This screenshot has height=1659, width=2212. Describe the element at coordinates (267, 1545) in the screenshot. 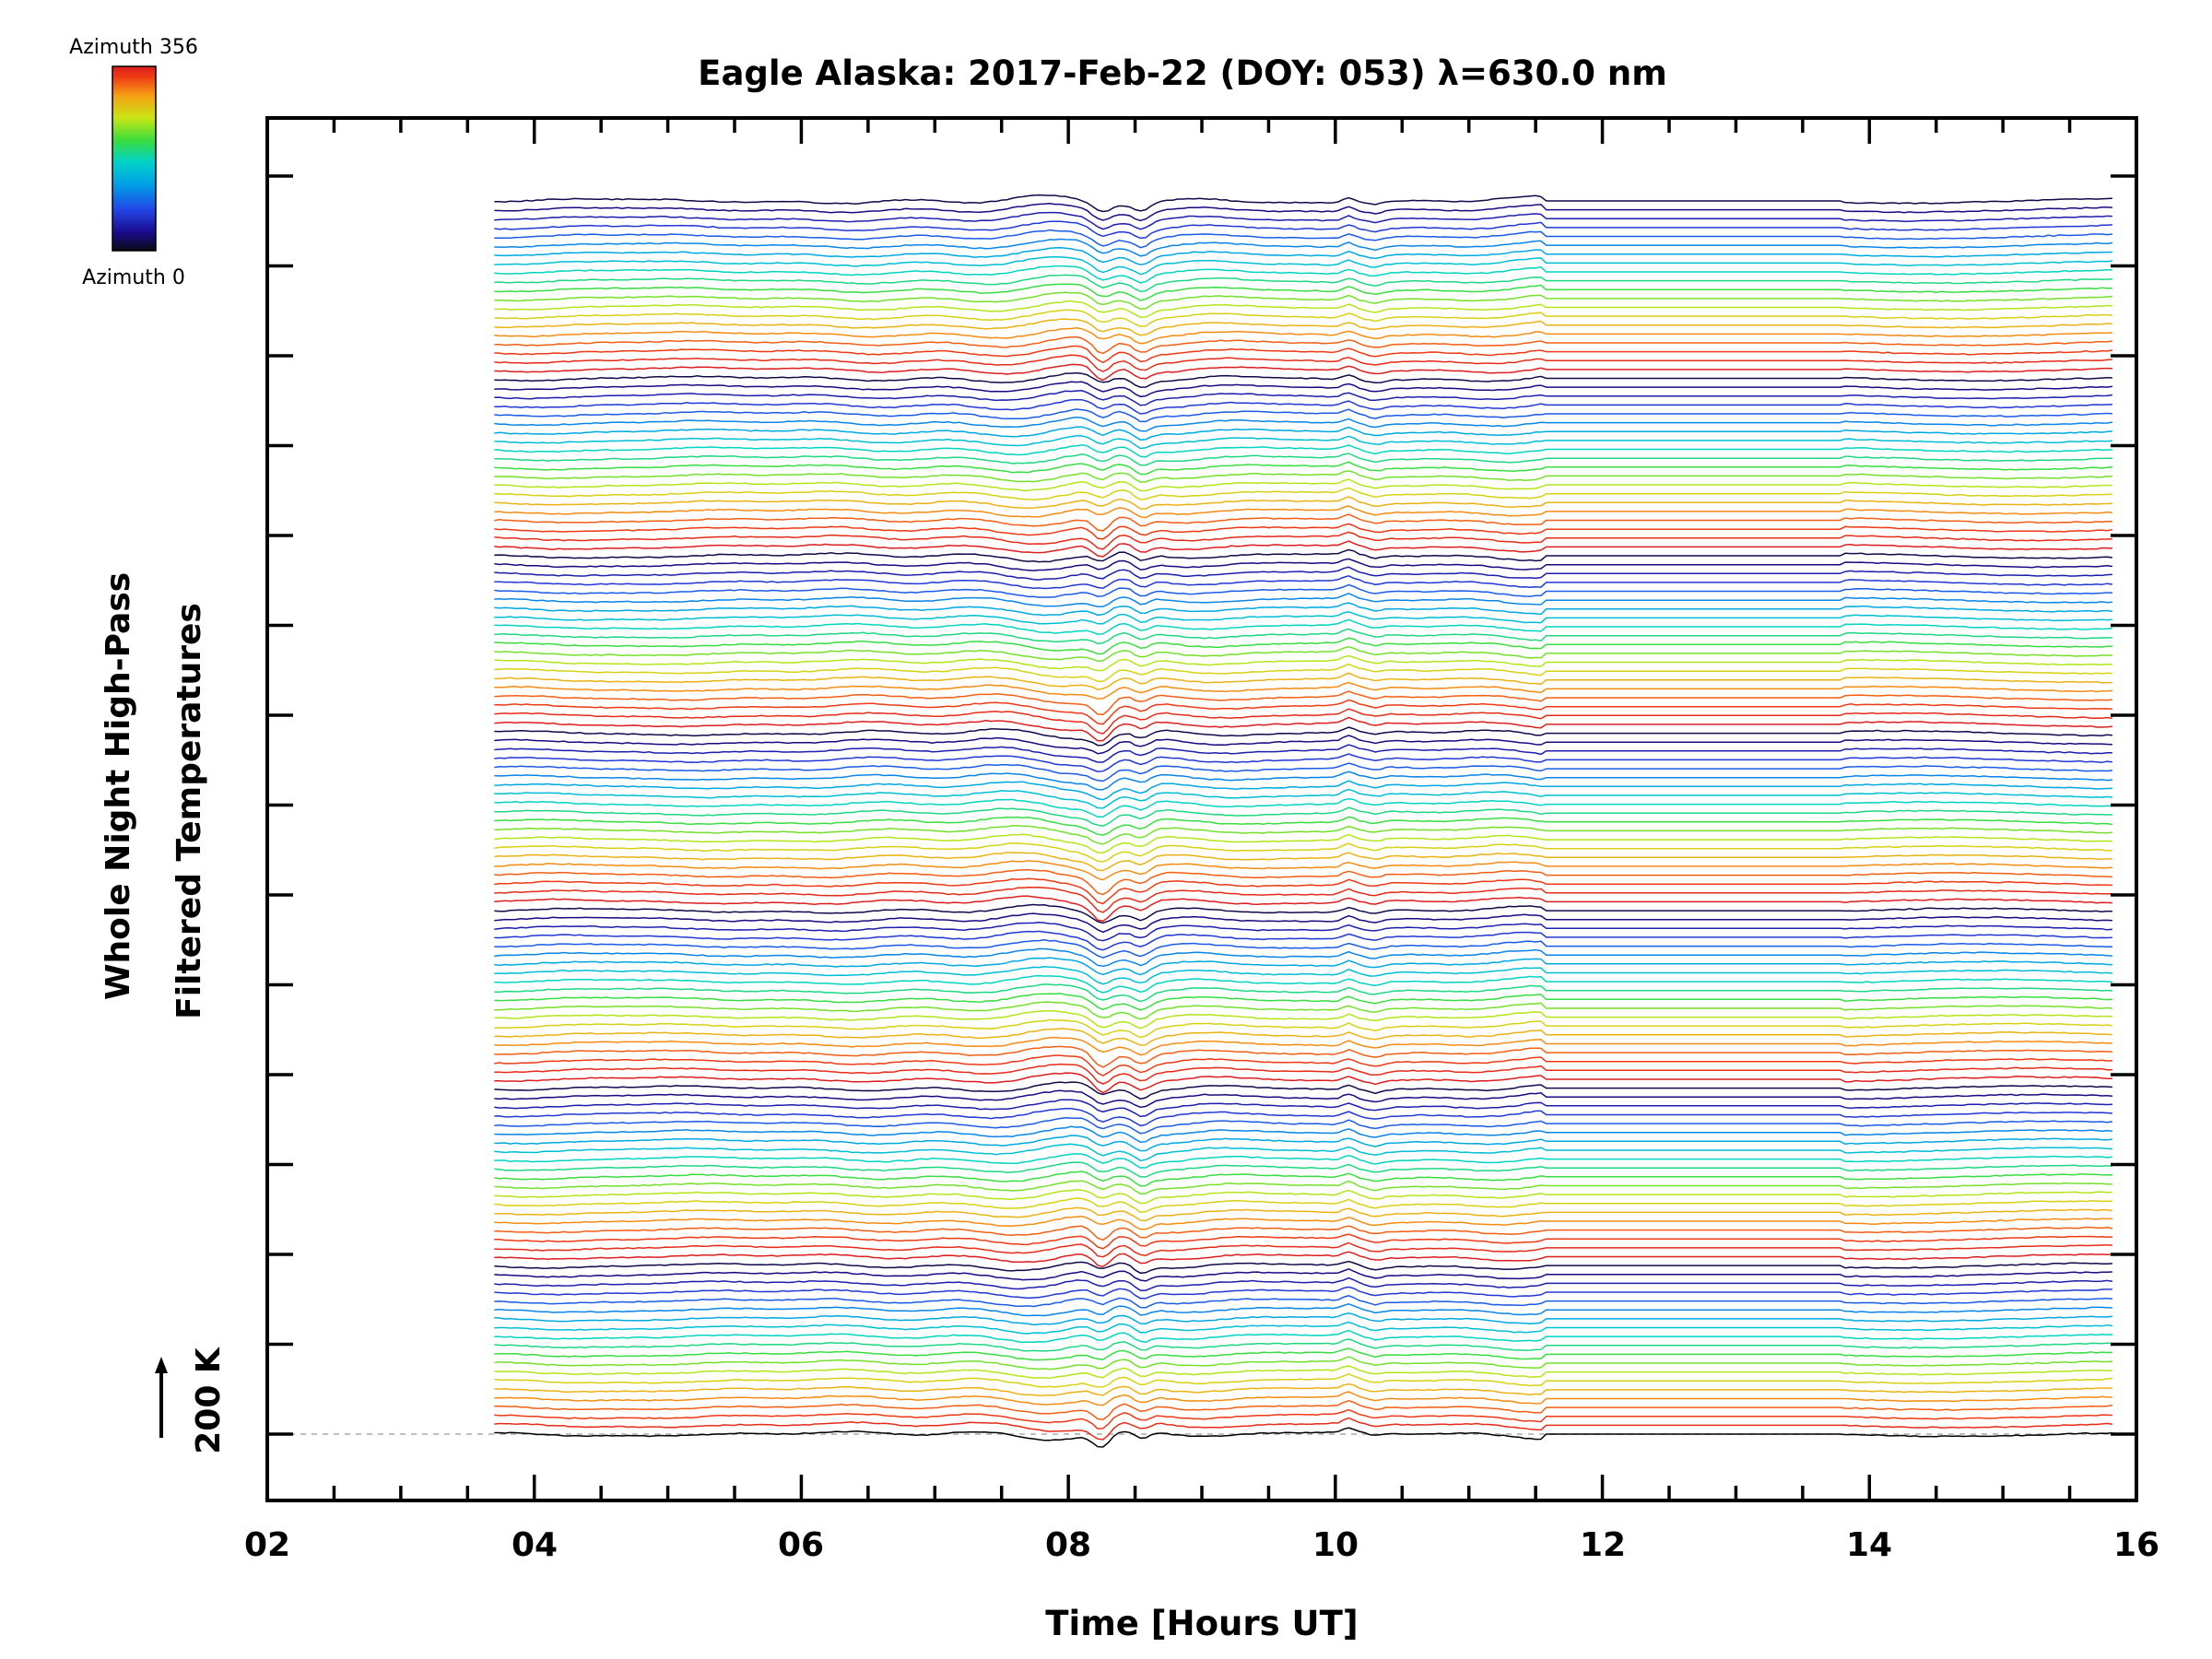

I see `x-tick-label-02: 02` at that location.